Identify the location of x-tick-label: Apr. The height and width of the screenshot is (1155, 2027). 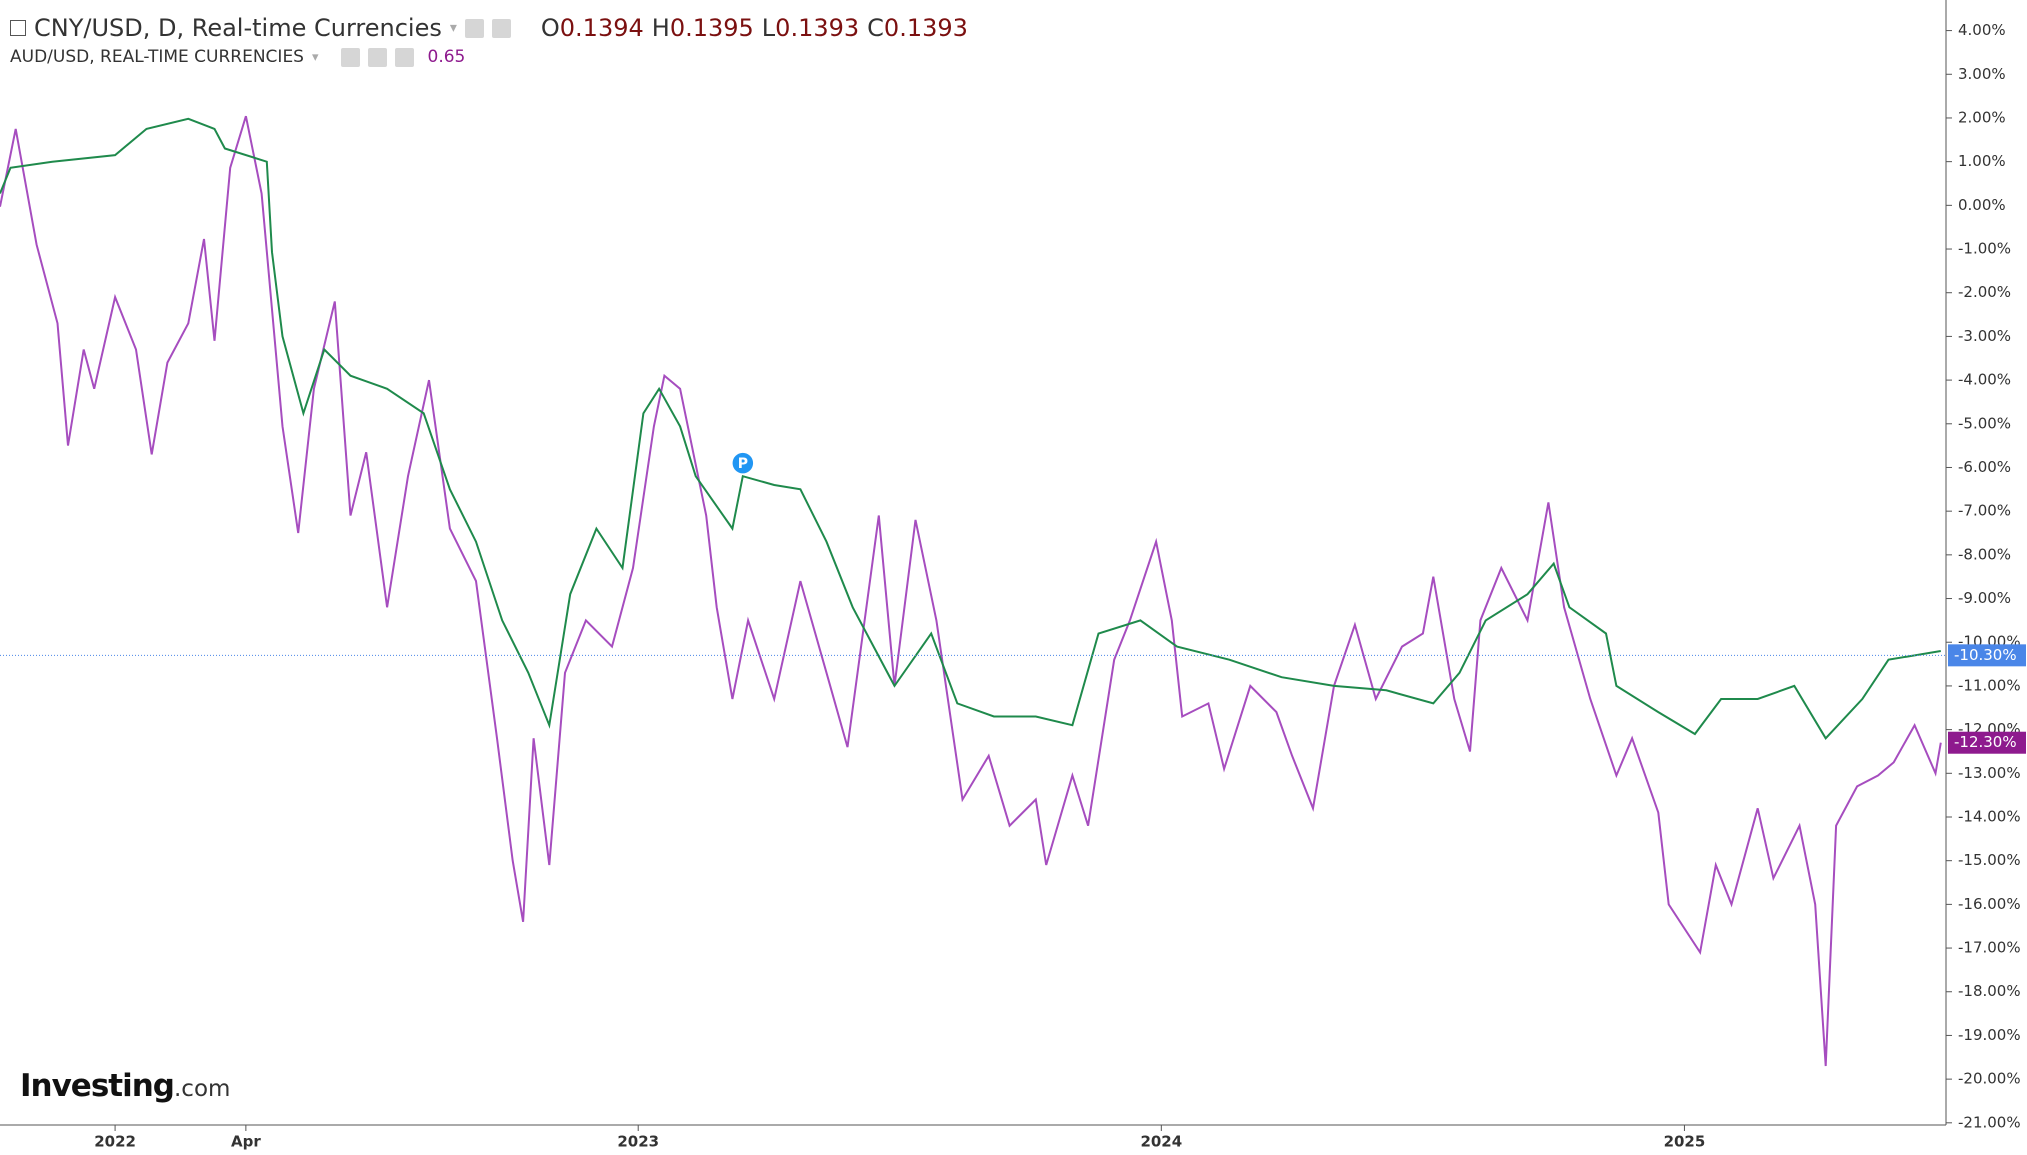
(246, 1142).